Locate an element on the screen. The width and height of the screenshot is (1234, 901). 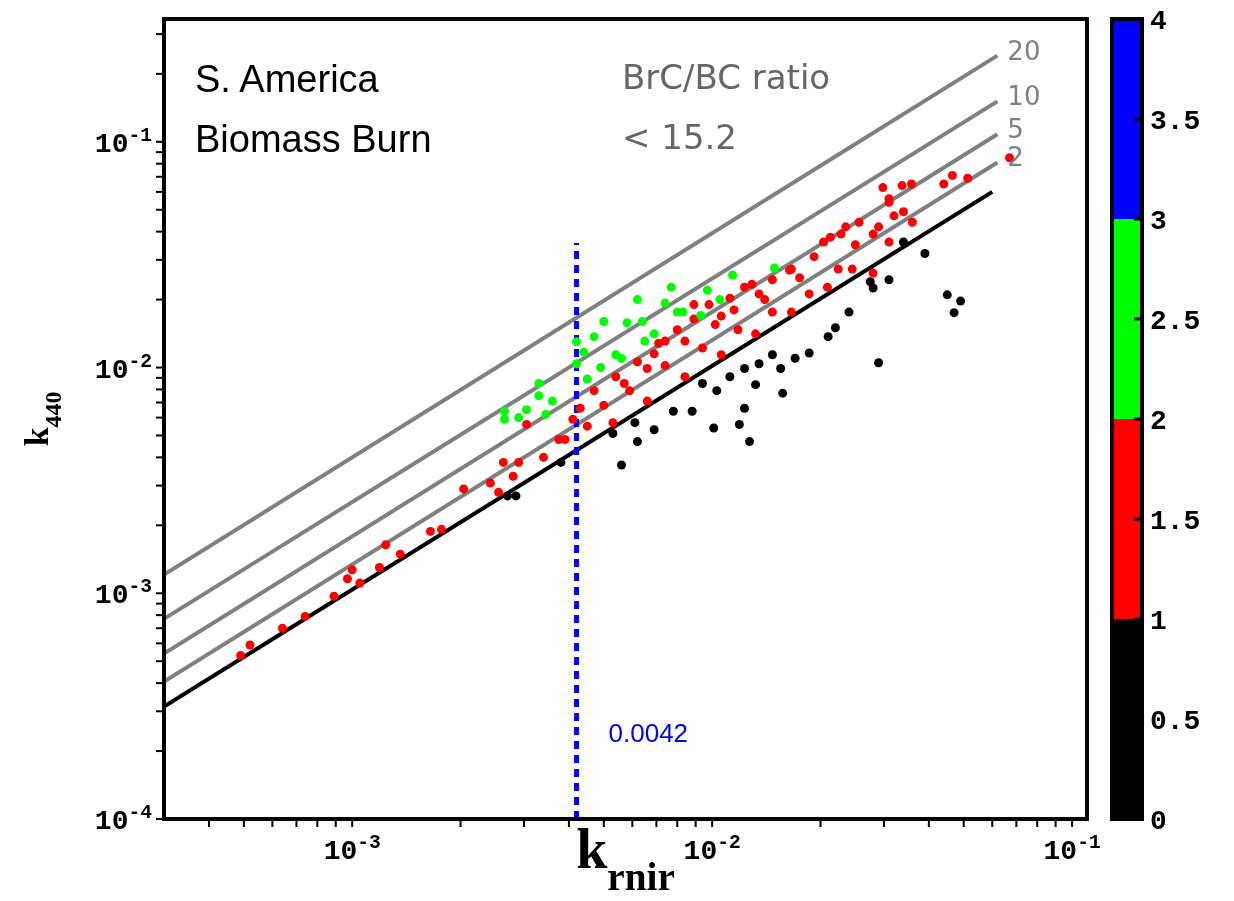
color-bar-label: 3 is located at coordinates (1158, 221).